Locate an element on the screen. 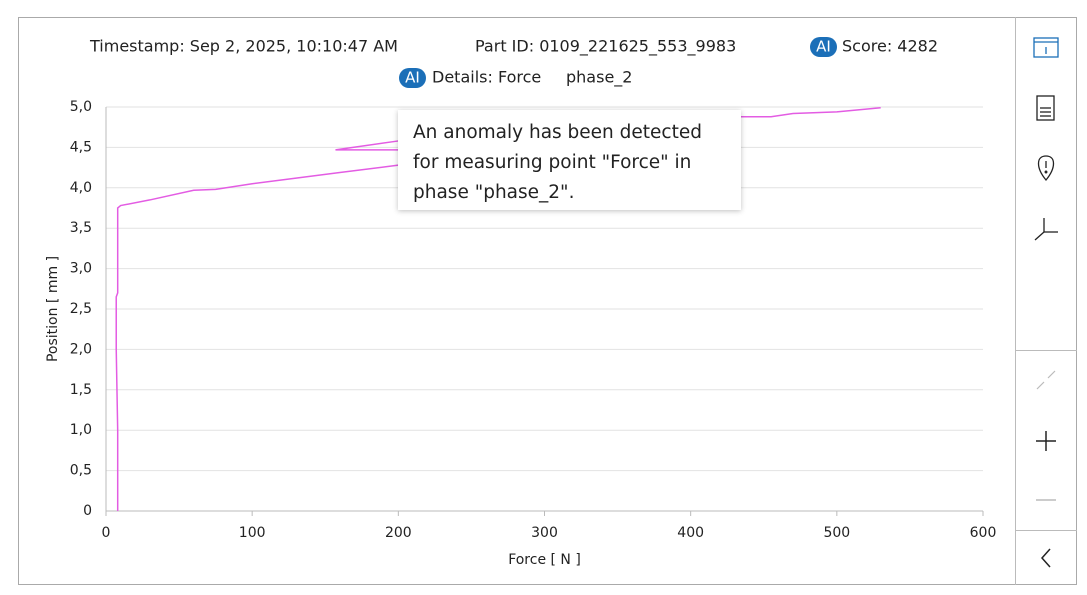  y-tick-label: 3,5 is located at coordinates (81, 228).